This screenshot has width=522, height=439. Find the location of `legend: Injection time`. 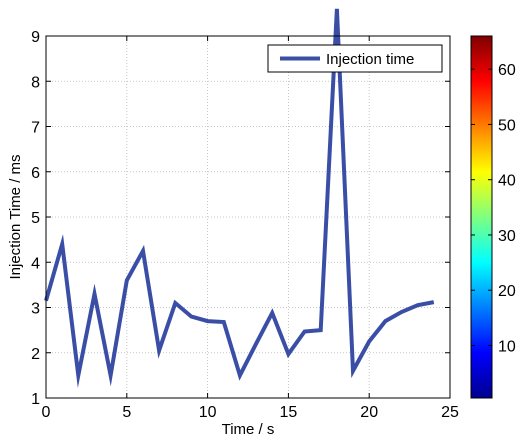

legend: Injection time is located at coordinates (355, 58).